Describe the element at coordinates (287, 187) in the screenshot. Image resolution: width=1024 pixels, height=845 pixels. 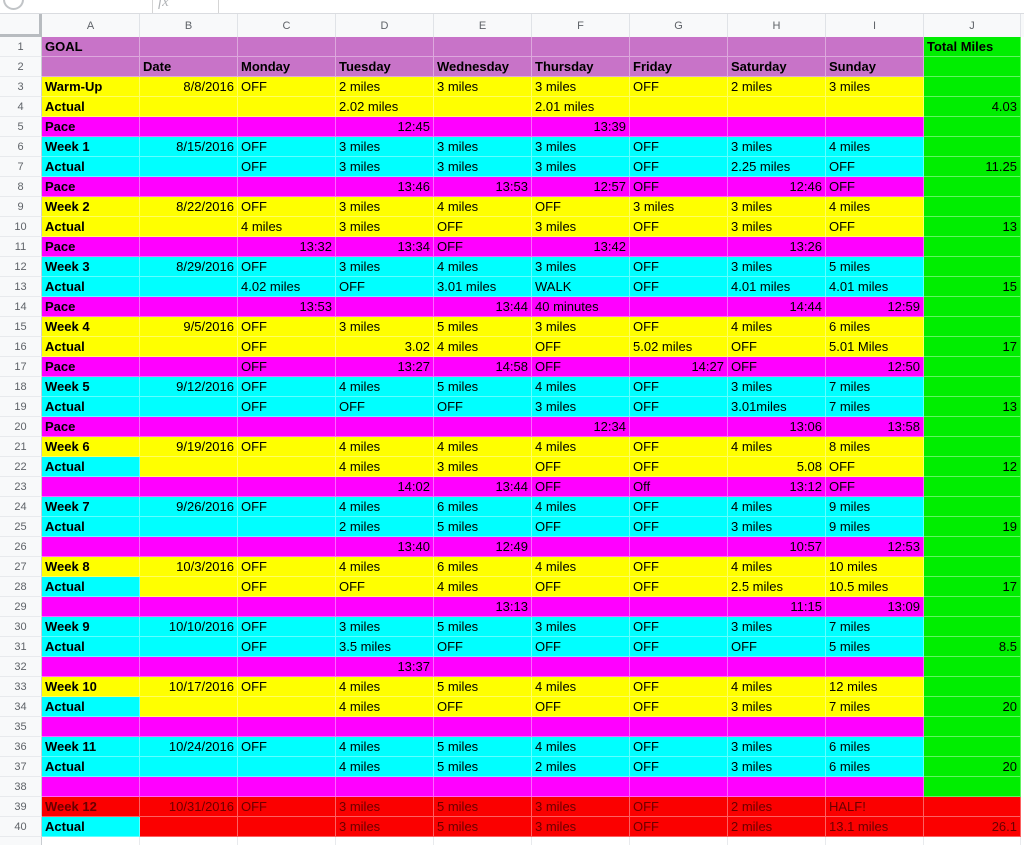
I see `cell-C8` at that location.